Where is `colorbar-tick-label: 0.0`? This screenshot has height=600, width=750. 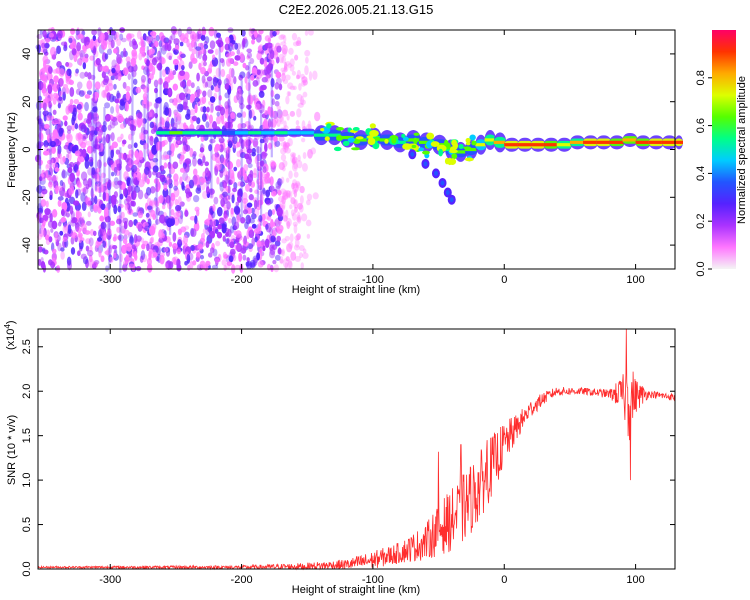 colorbar-tick-label: 0.0 is located at coordinates (701, 268).